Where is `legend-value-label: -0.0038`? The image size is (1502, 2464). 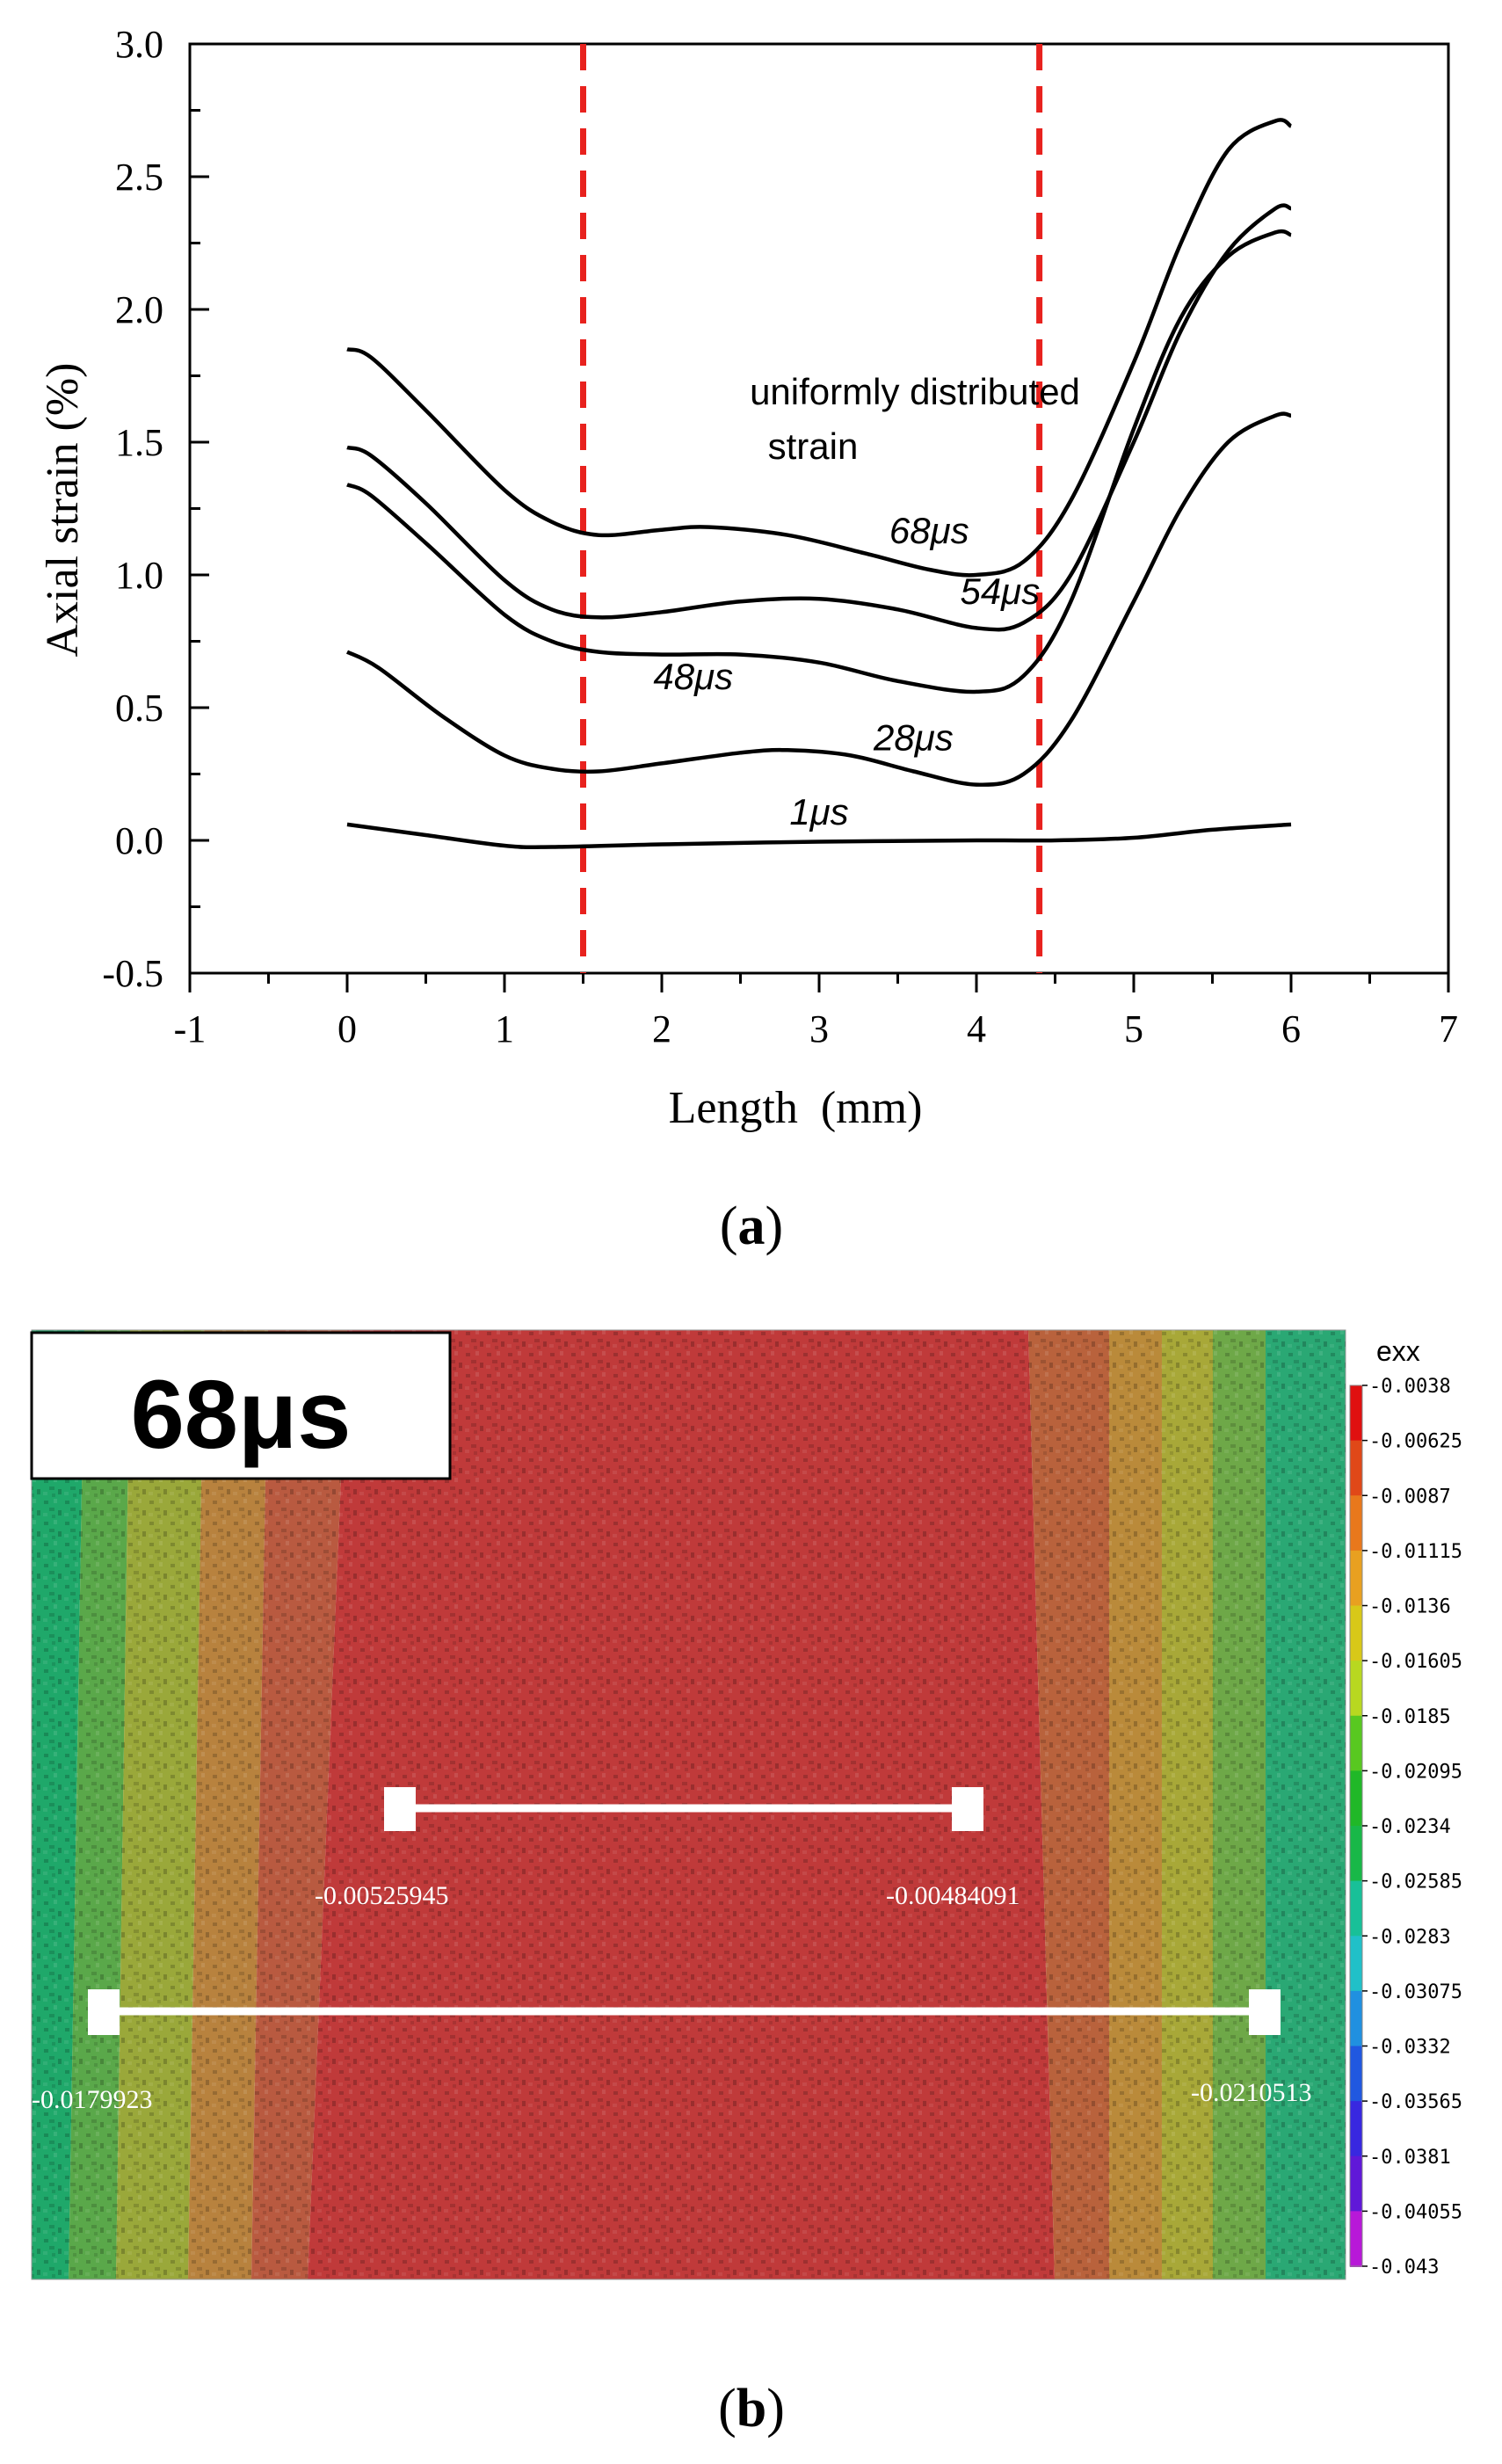
legend-value-label: -0.0038 is located at coordinates (1410, 1387).